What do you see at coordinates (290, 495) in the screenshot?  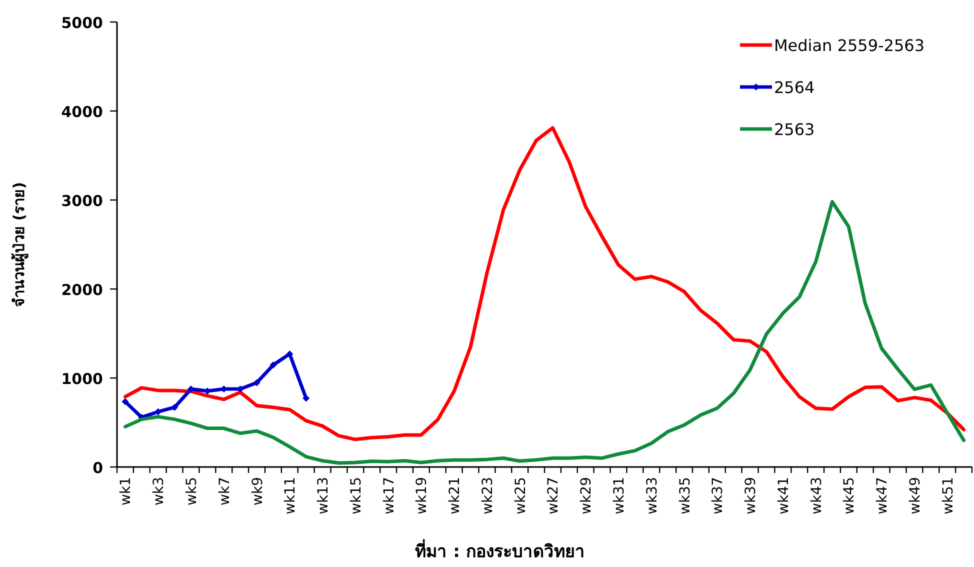 I see `x-tick-label: wk11` at bounding box center [290, 495].